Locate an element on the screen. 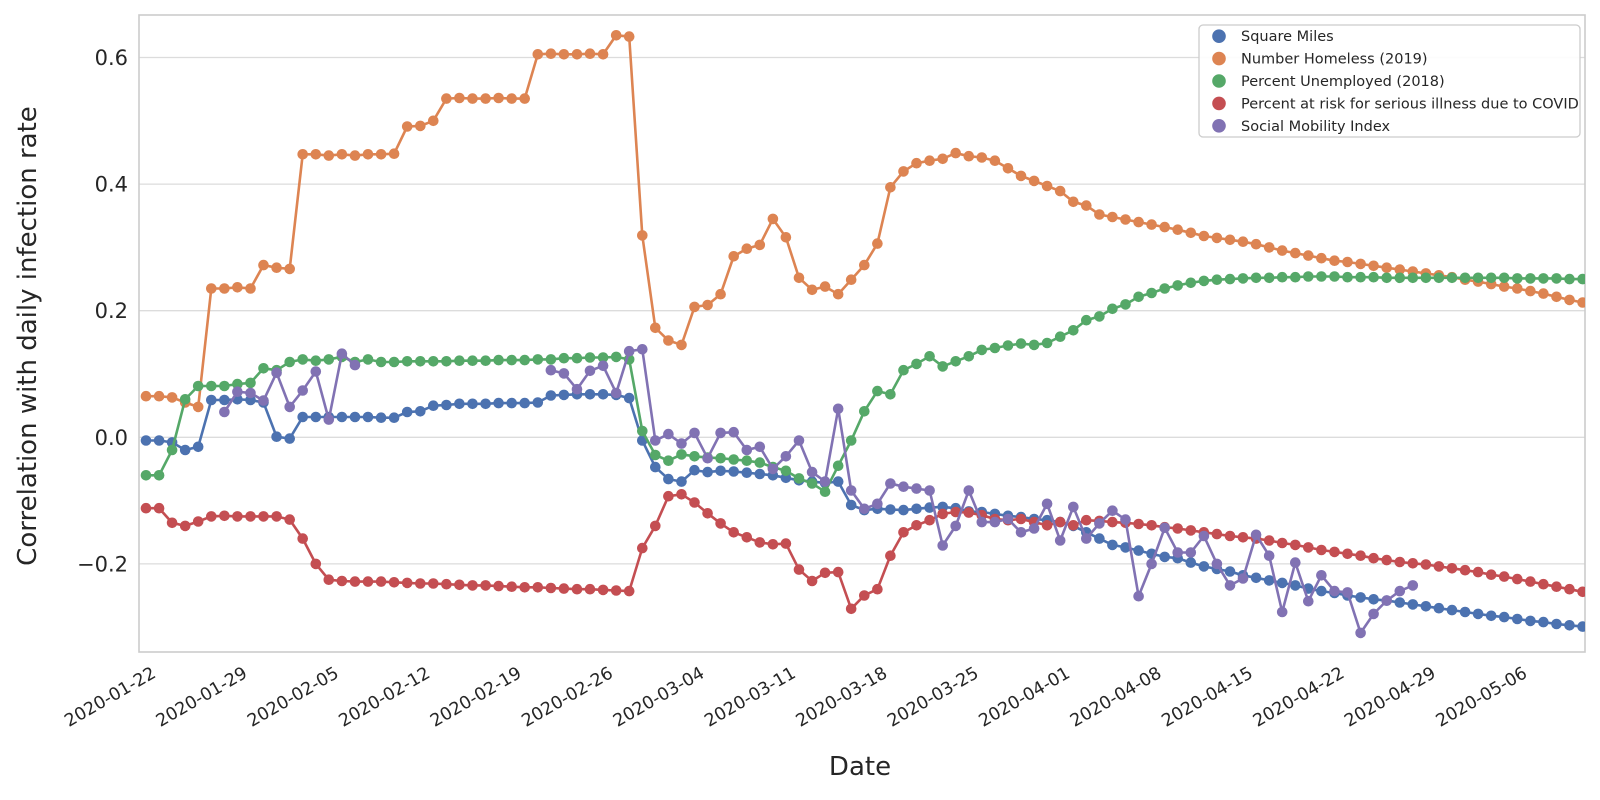 The image size is (1600, 800). x-tick-label: 2020-05-06 is located at coordinates (1482, 697).